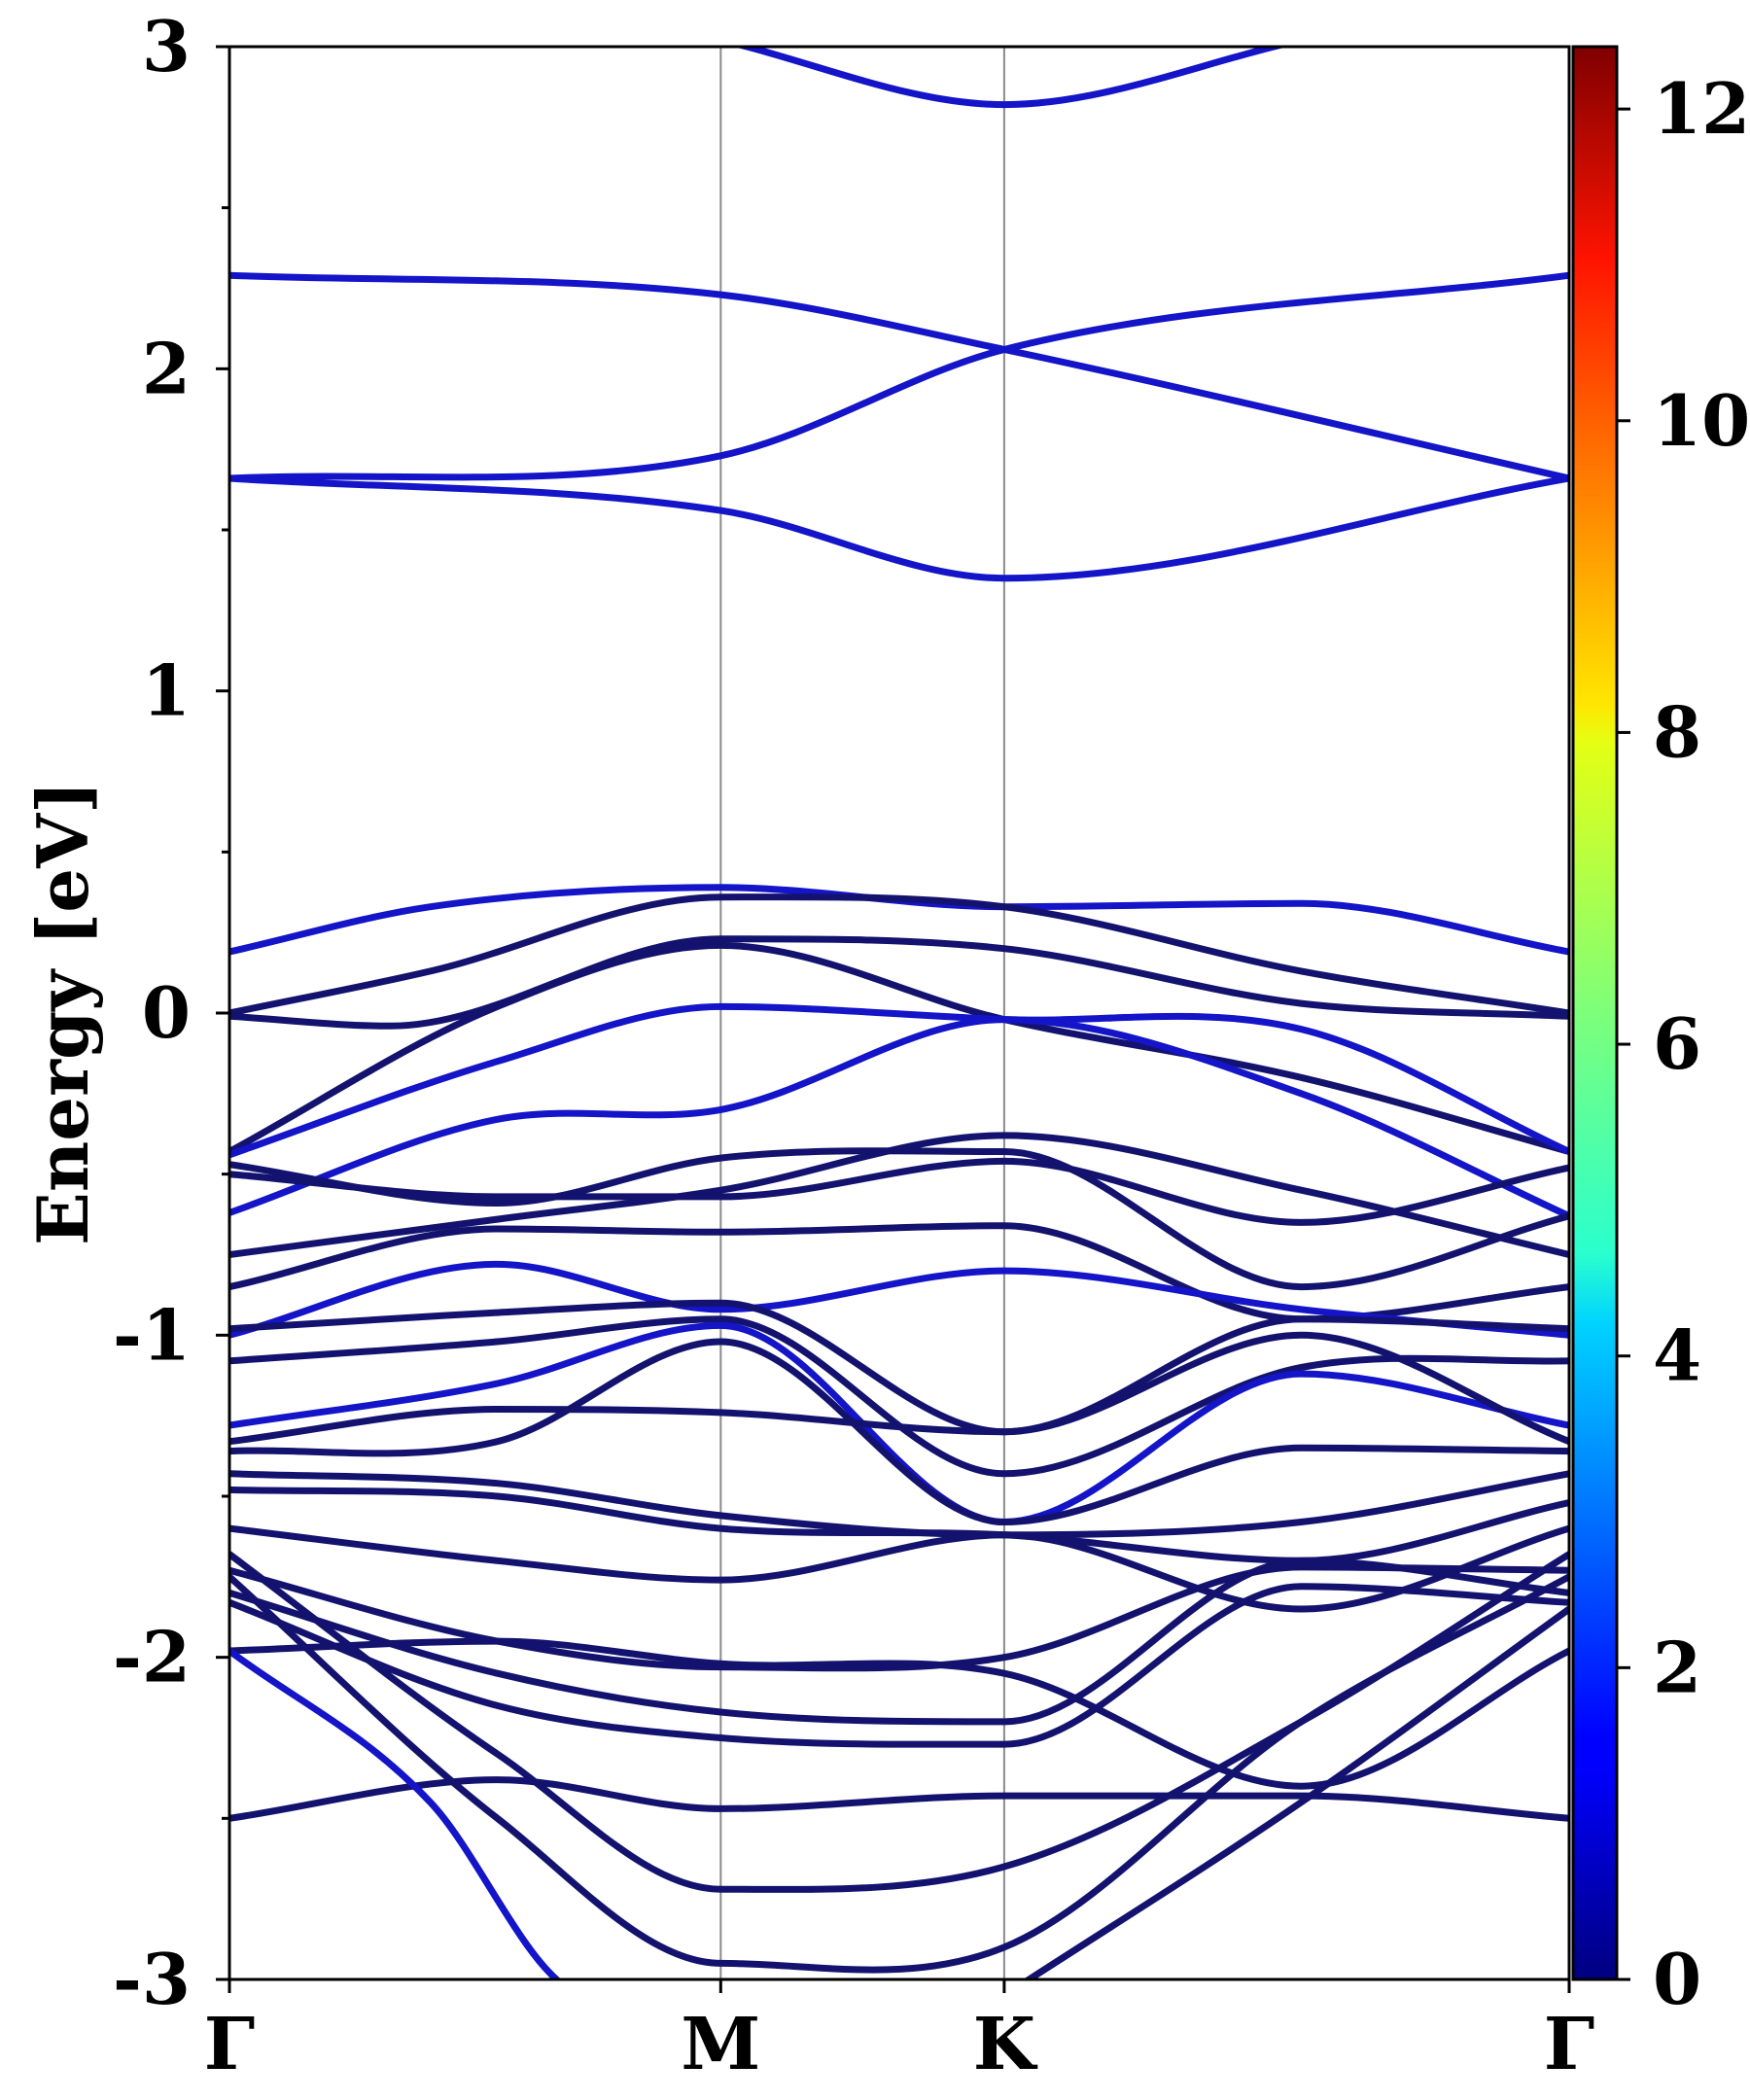 This screenshot has width=1750, height=2100. Describe the element at coordinates (166, 690) in the screenshot. I see `y-tick-label: 1` at that location.